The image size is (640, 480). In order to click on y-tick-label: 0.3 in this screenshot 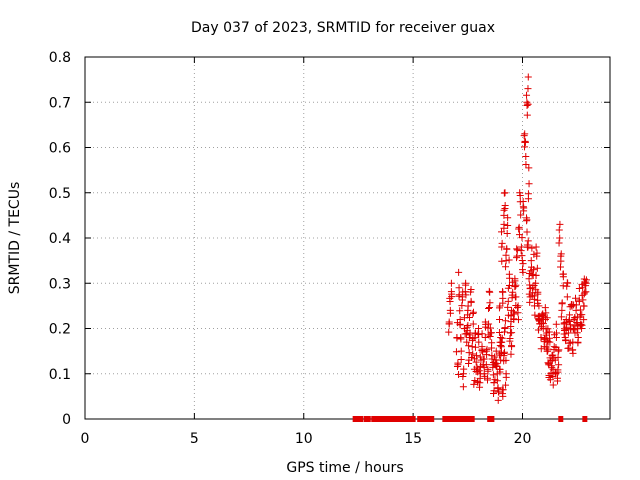, I will do `click(60, 284)`.